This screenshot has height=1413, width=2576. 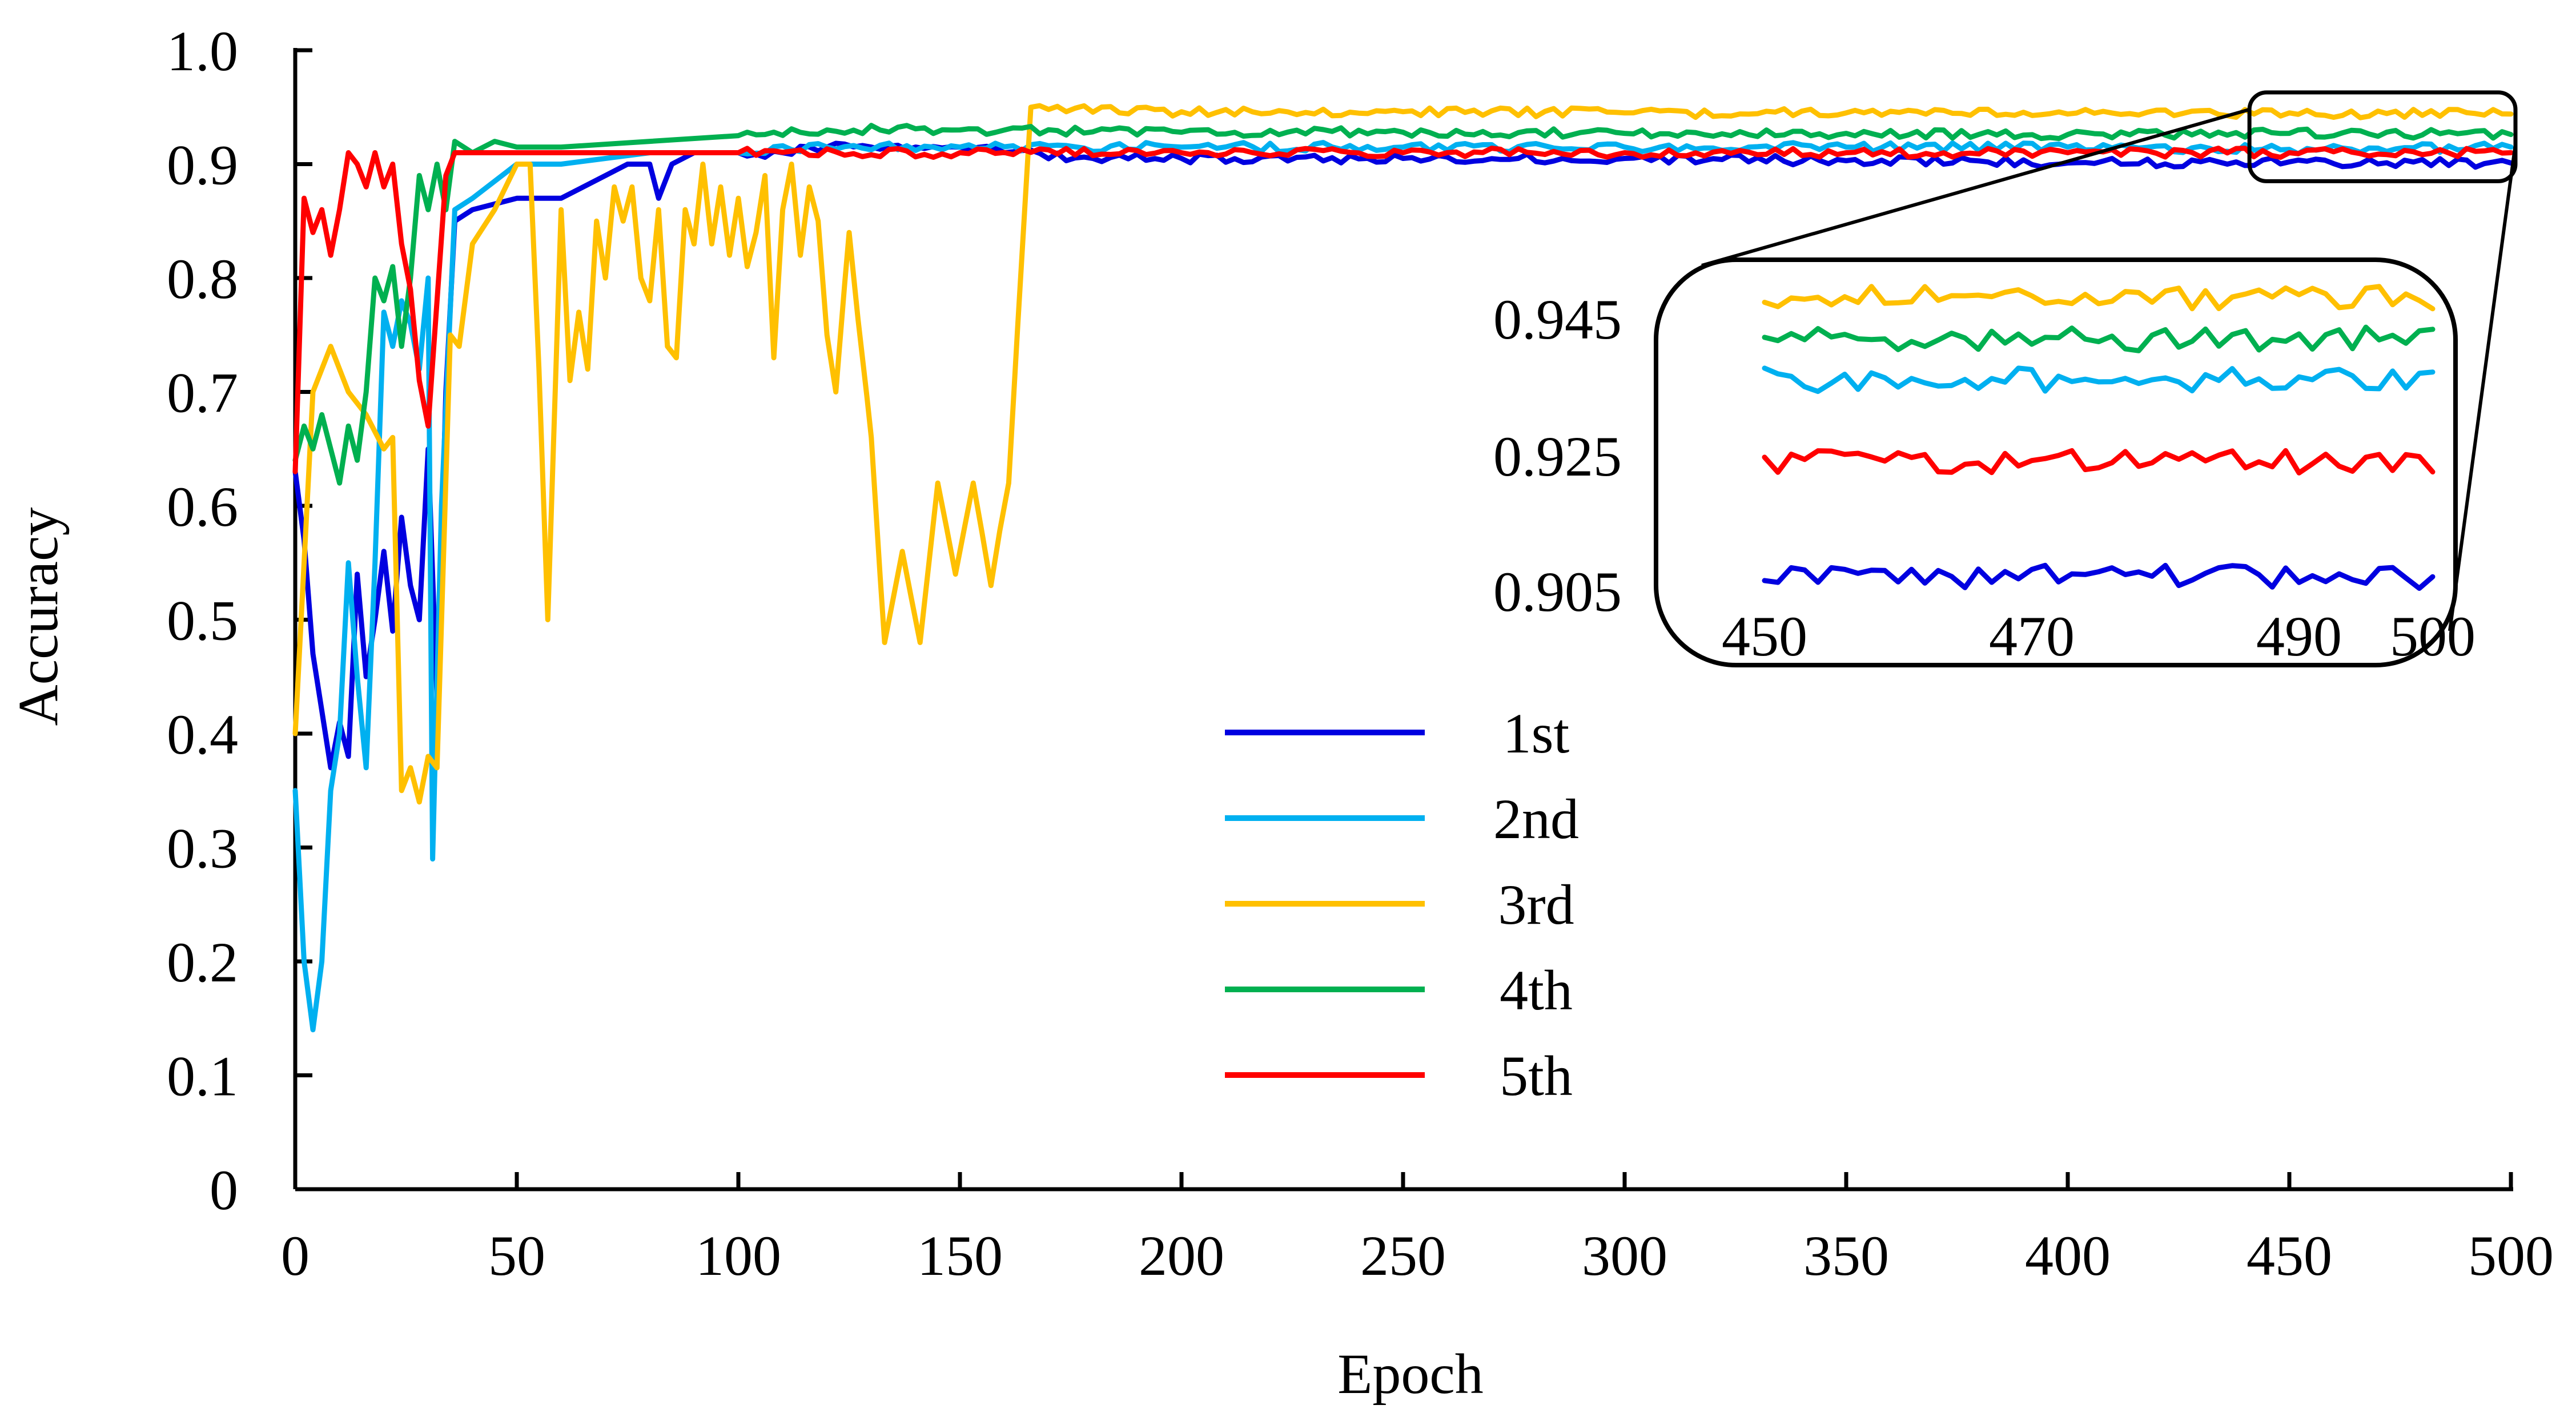 I want to click on inset-series-line-3rd, so click(x=2099, y=298).